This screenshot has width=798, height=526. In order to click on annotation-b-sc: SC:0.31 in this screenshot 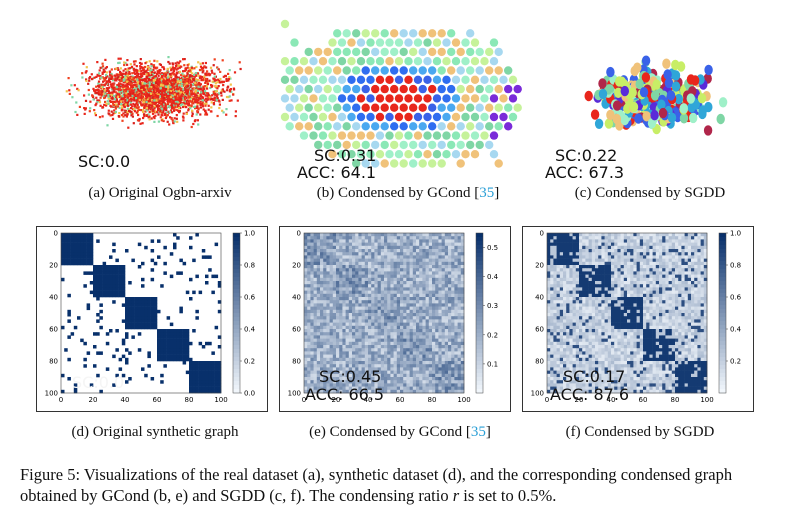, I will do `click(345, 155)`.